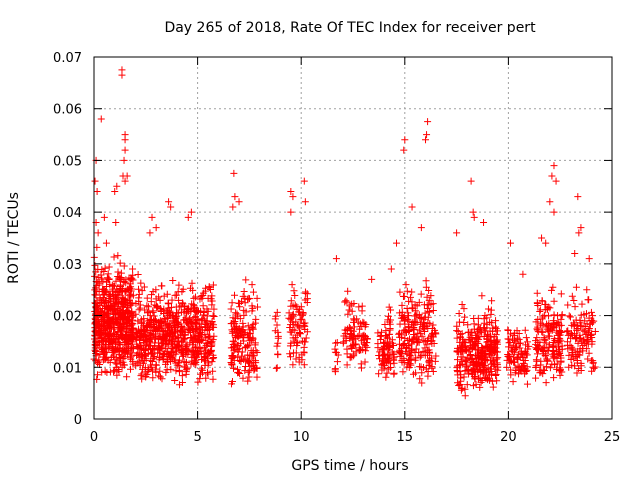 The image size is (640, 480). I want to click on x-tick-label: 10, so click(301, 437).